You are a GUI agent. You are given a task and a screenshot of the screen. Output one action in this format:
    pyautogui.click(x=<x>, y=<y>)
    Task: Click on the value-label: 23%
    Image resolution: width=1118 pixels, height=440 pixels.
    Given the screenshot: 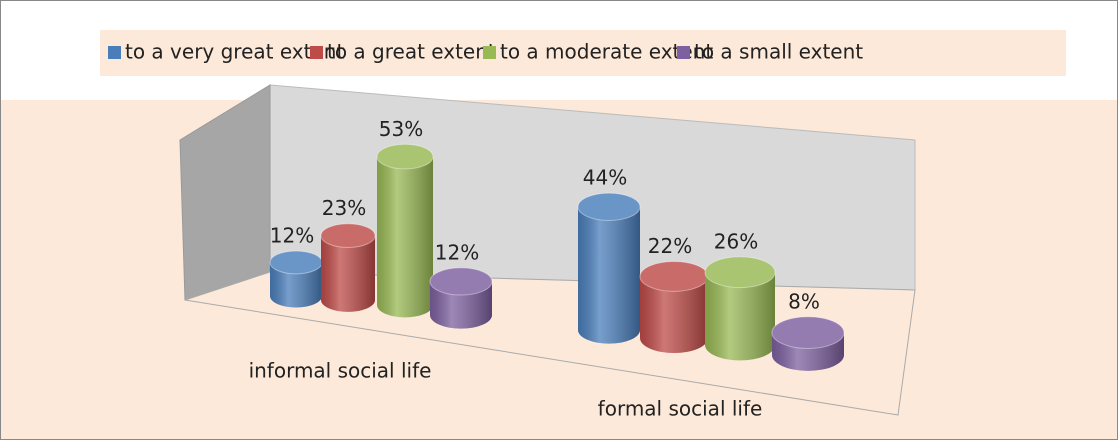 What is the action you would take?
    pyautogui.click(x=344, y=208)
    